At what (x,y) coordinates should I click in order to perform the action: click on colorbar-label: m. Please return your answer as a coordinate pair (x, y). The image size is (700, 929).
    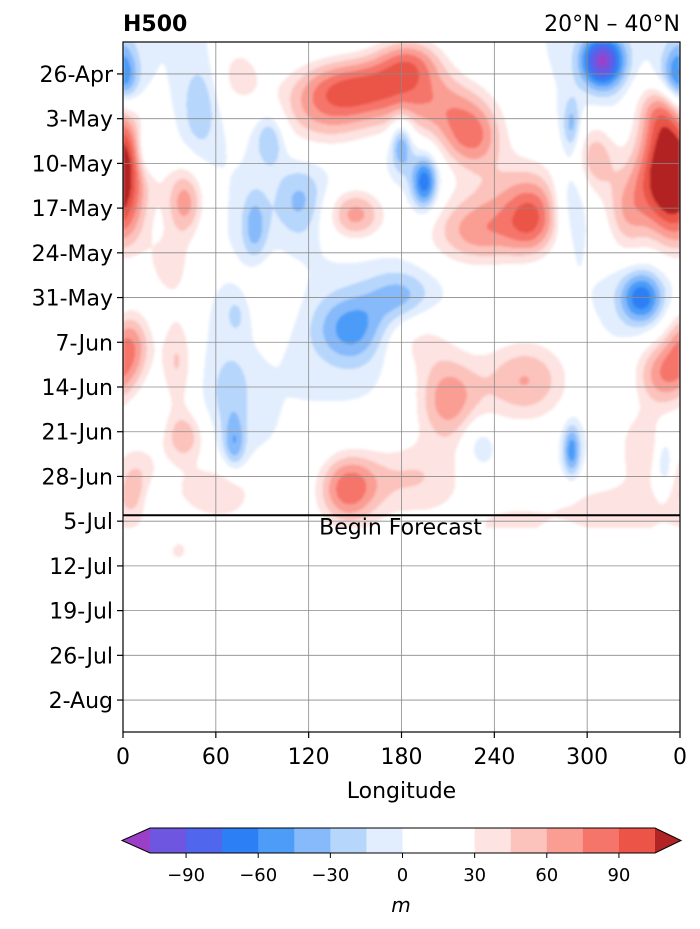
    Looking at the image, I should click on (400, 905).